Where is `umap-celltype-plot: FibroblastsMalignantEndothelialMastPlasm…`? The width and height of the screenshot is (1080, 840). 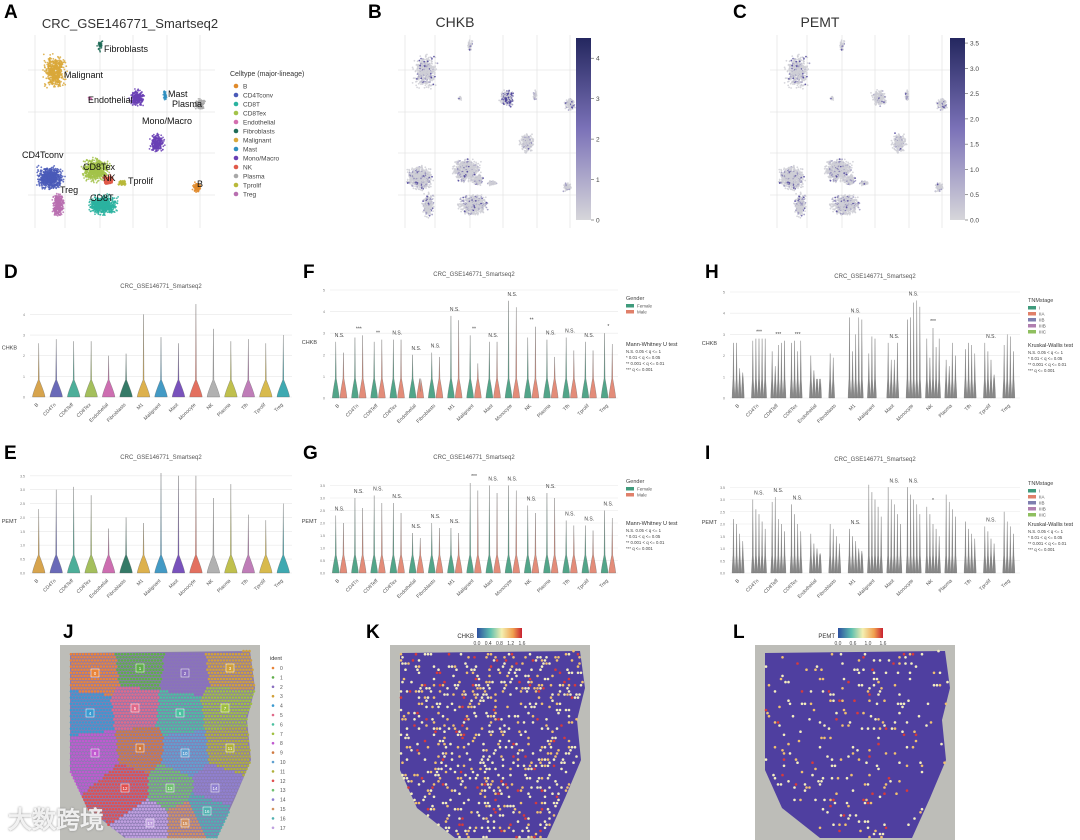
umap-celltype-plot: FibroblastsMalignantEndothelialMastPlasm… is located at coordinates (163, 131).